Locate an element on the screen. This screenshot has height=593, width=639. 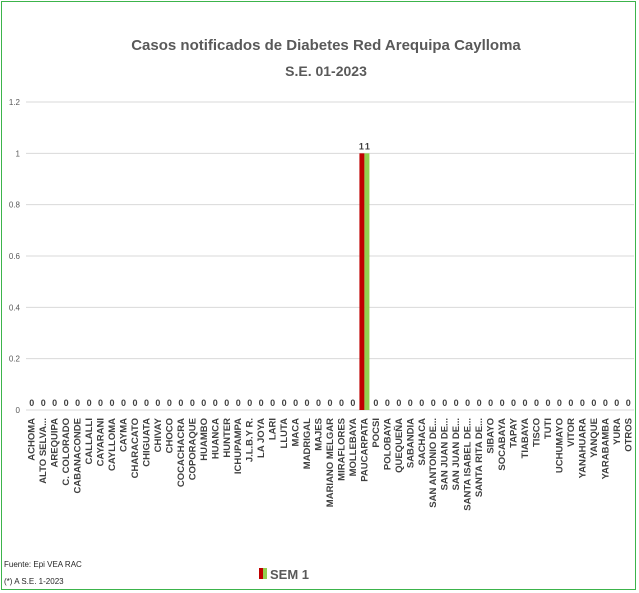
x-tick-label: MARIANO MELGAR is located at coordinates (330, 462).